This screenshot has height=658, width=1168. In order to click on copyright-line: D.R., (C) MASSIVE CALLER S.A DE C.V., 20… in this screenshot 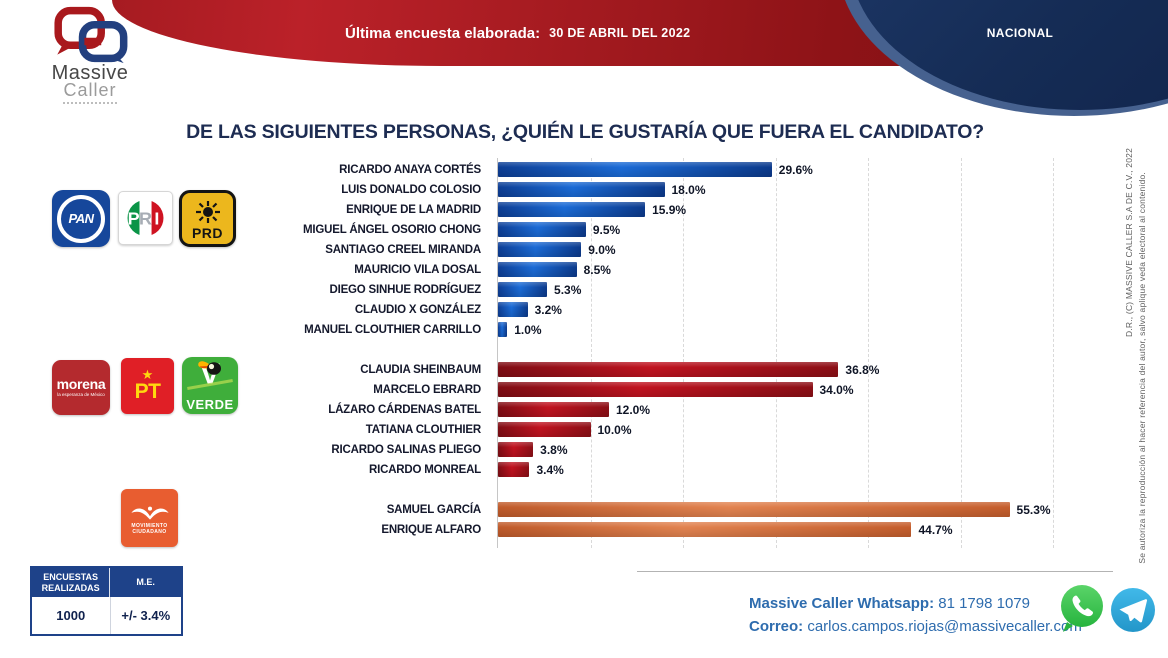, I will do `click(1129, 243)`.